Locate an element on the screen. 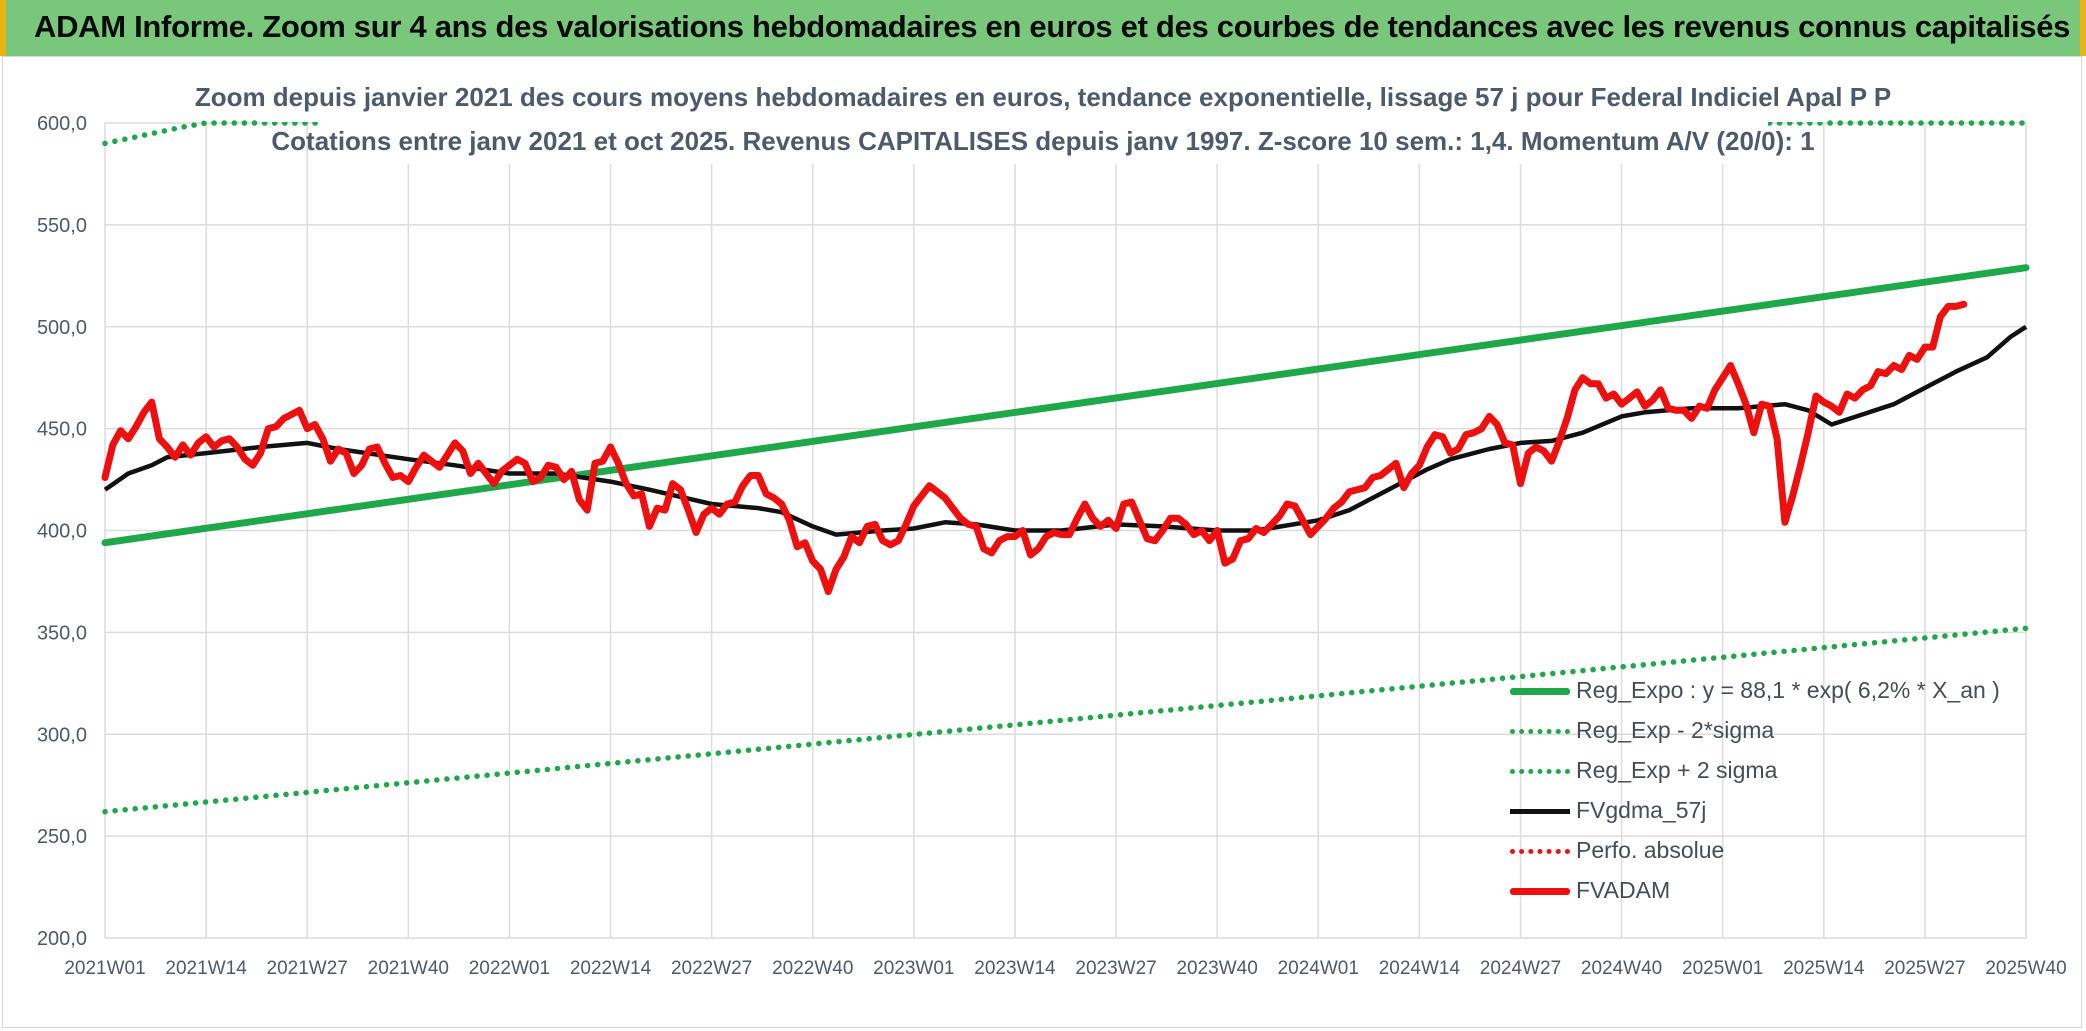 This screenshot has width=2086, height=1031. y-tick-label: 250,0 is located at coordinates (62, 837).